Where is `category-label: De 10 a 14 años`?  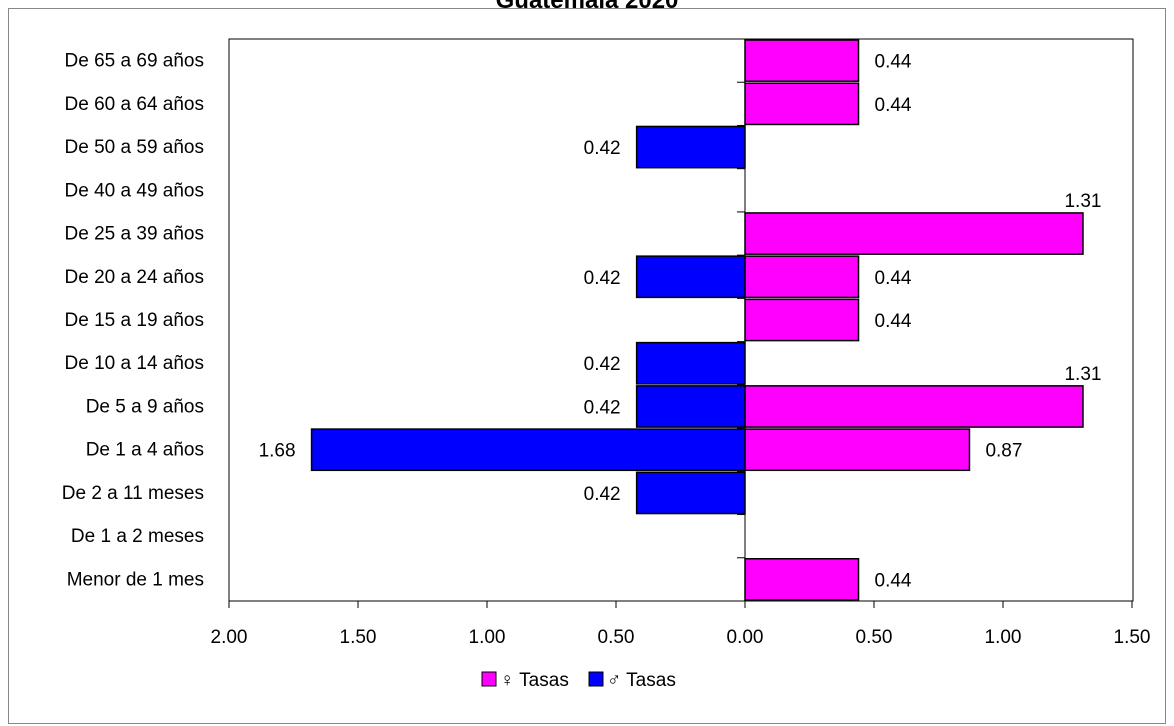
category-label: De 10 a 14 años is located at coordinates (134, 363).